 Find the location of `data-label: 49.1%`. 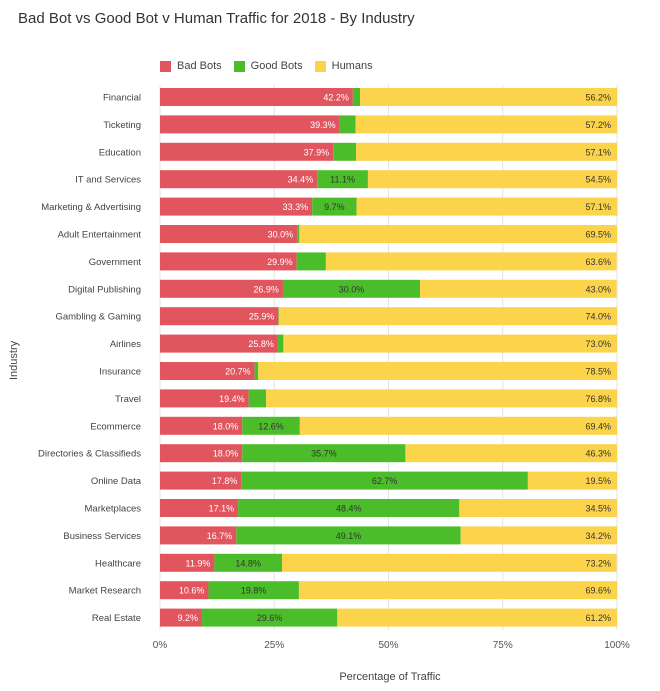

data-label: 49.1% is located at coordinates (349, 536).